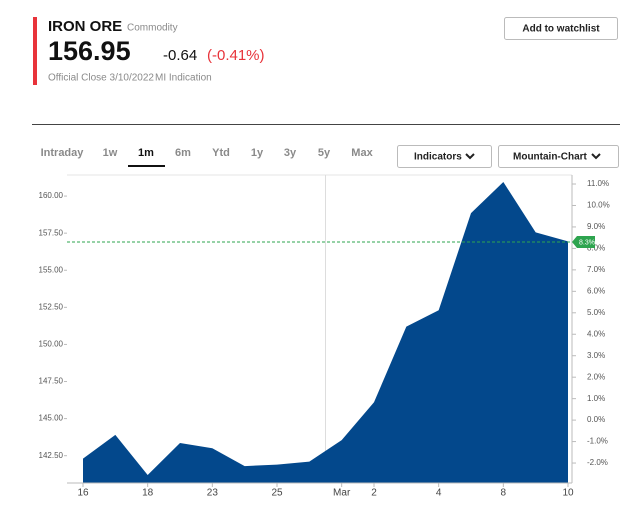 This screenshot has width=640, height=513. Describe the element at coordinates (342, 493) in the screenshot. I see `x-tick-label: Mar` at that location.